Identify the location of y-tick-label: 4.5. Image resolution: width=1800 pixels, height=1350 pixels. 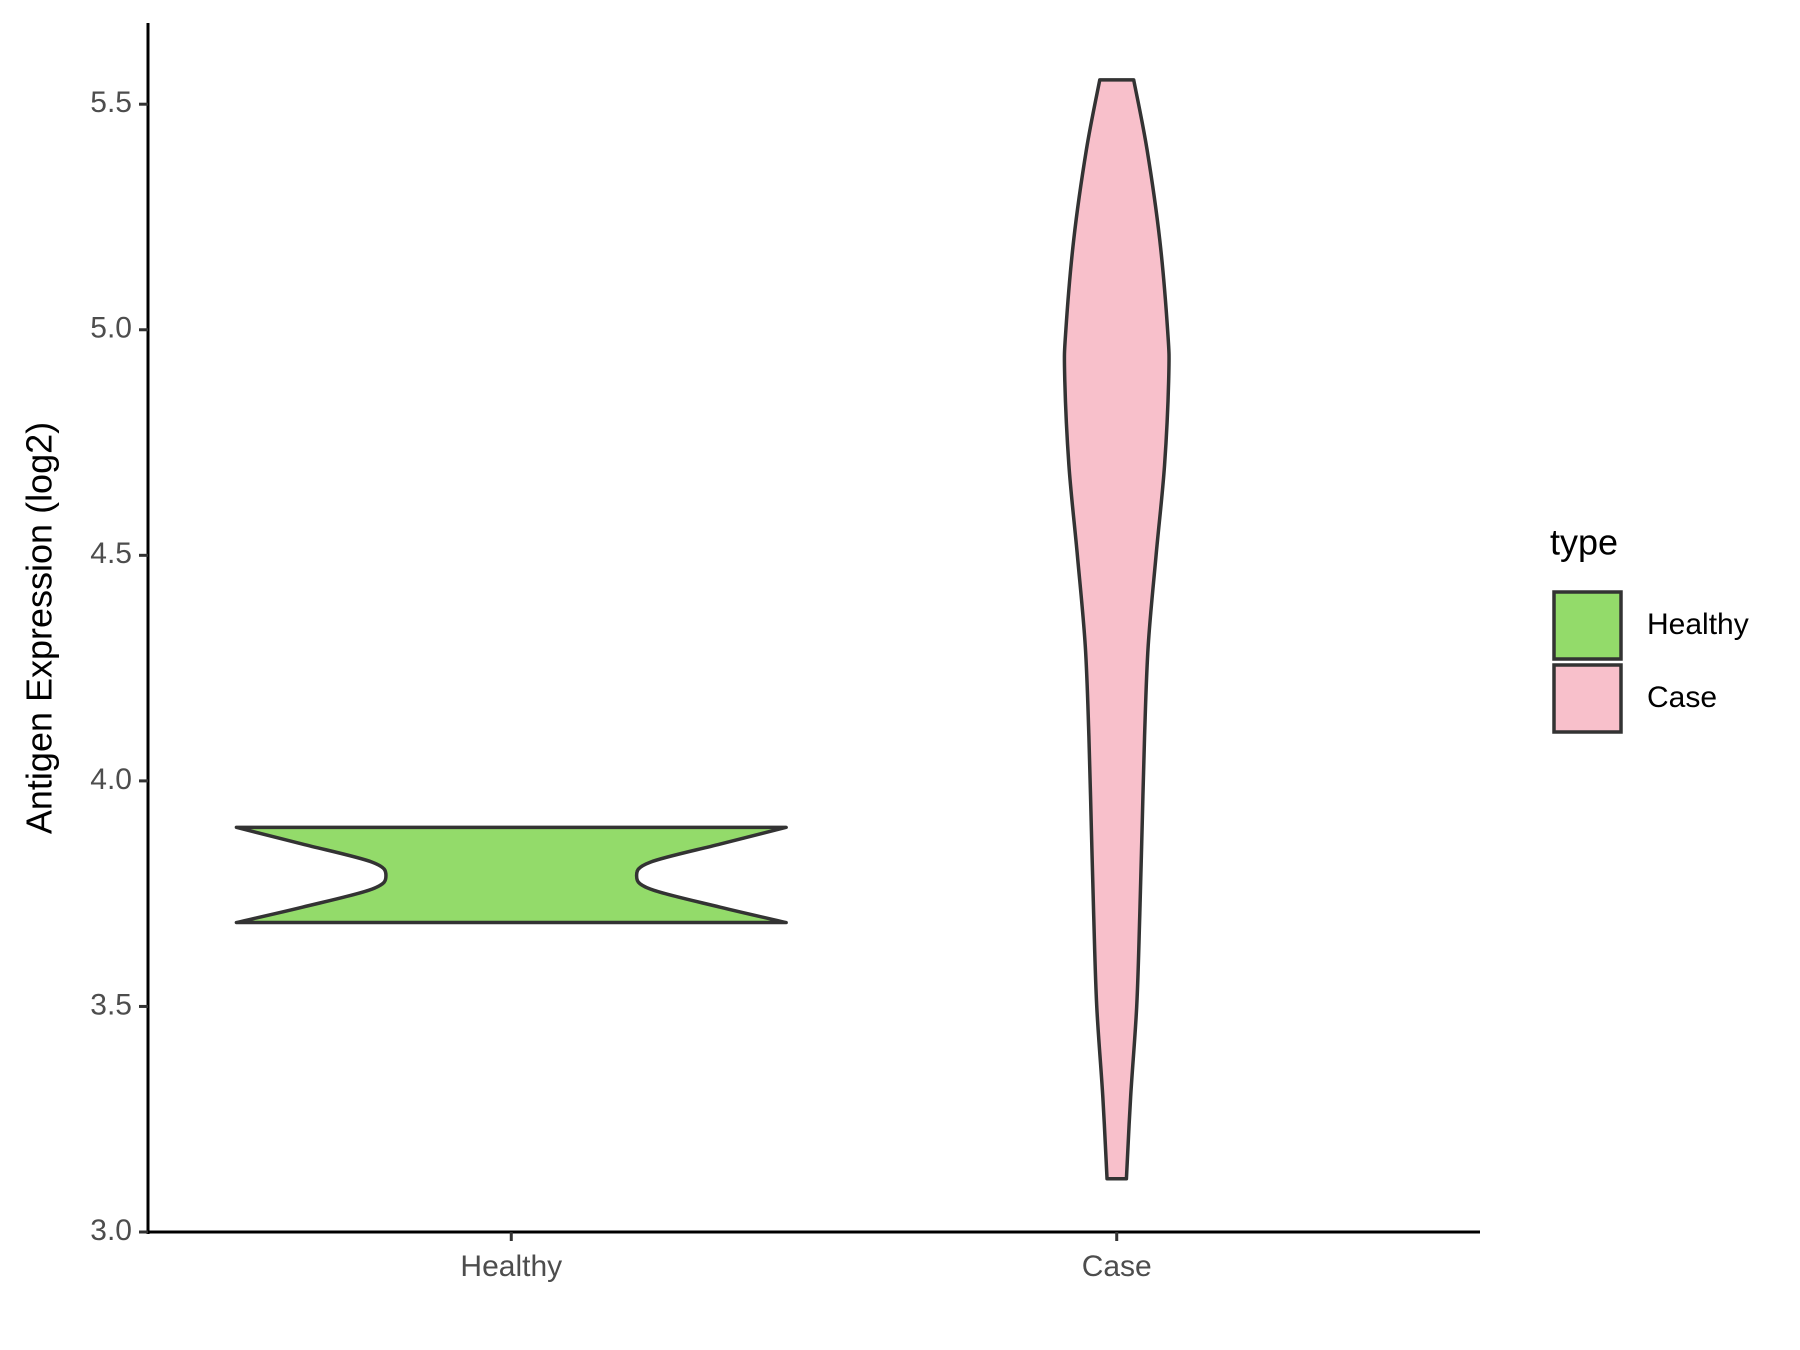
(111, 553).